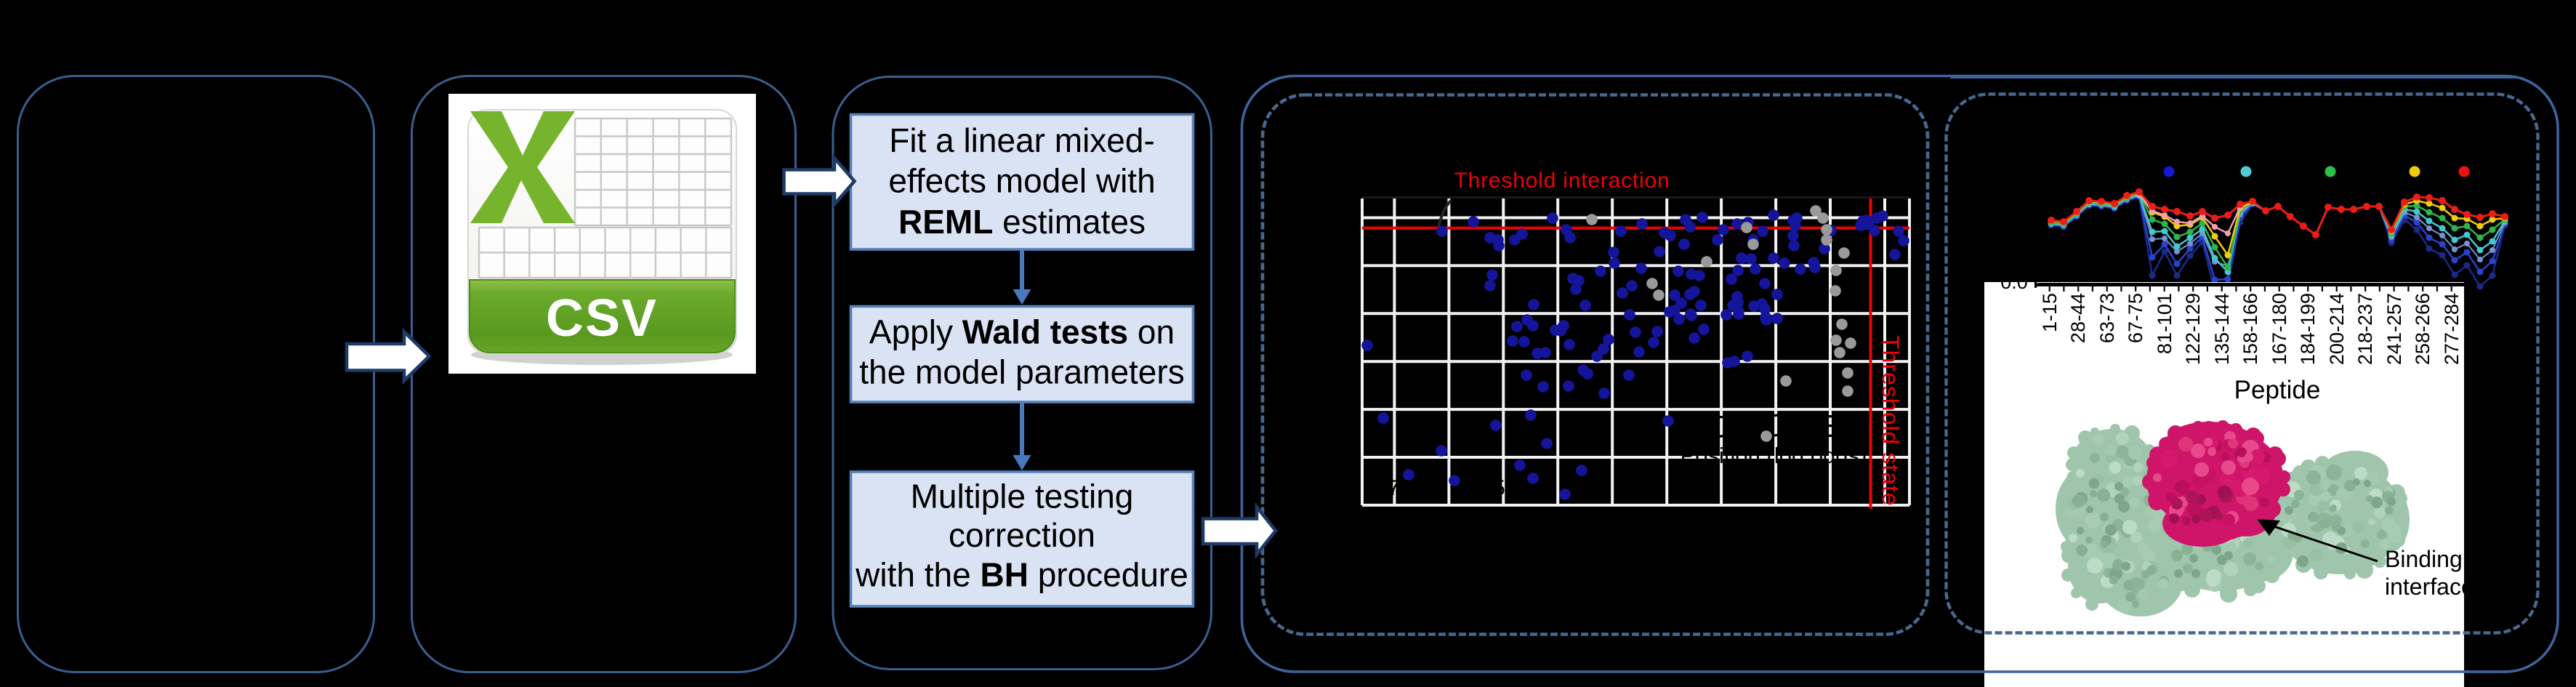  Describe the element at coordinates (602, 318) in the screenshot. I see `svg-text: CSV` at that location.